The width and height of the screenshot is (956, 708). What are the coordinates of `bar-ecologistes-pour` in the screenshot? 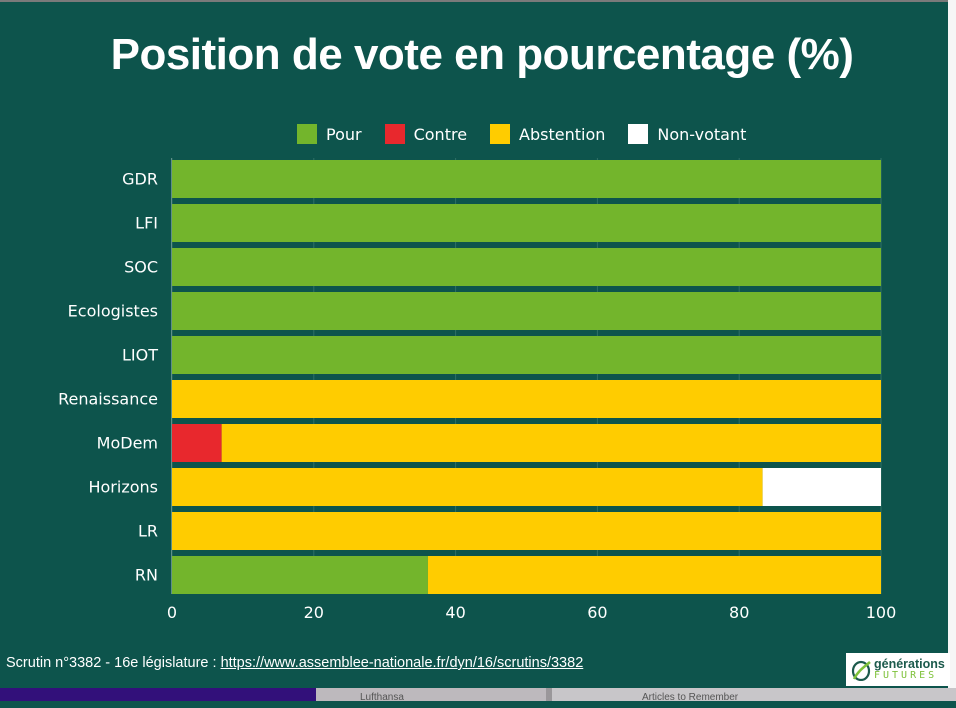 It's located at (526, 311).